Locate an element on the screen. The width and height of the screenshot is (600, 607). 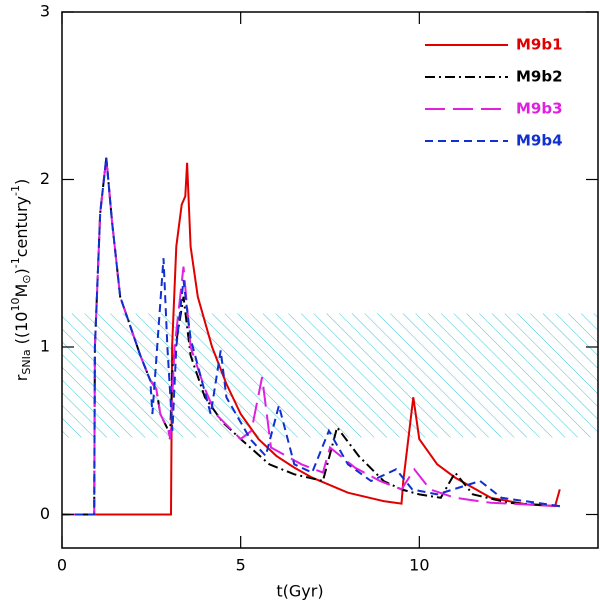
legend-label: M9b1 is located at coordinates (539, 45).